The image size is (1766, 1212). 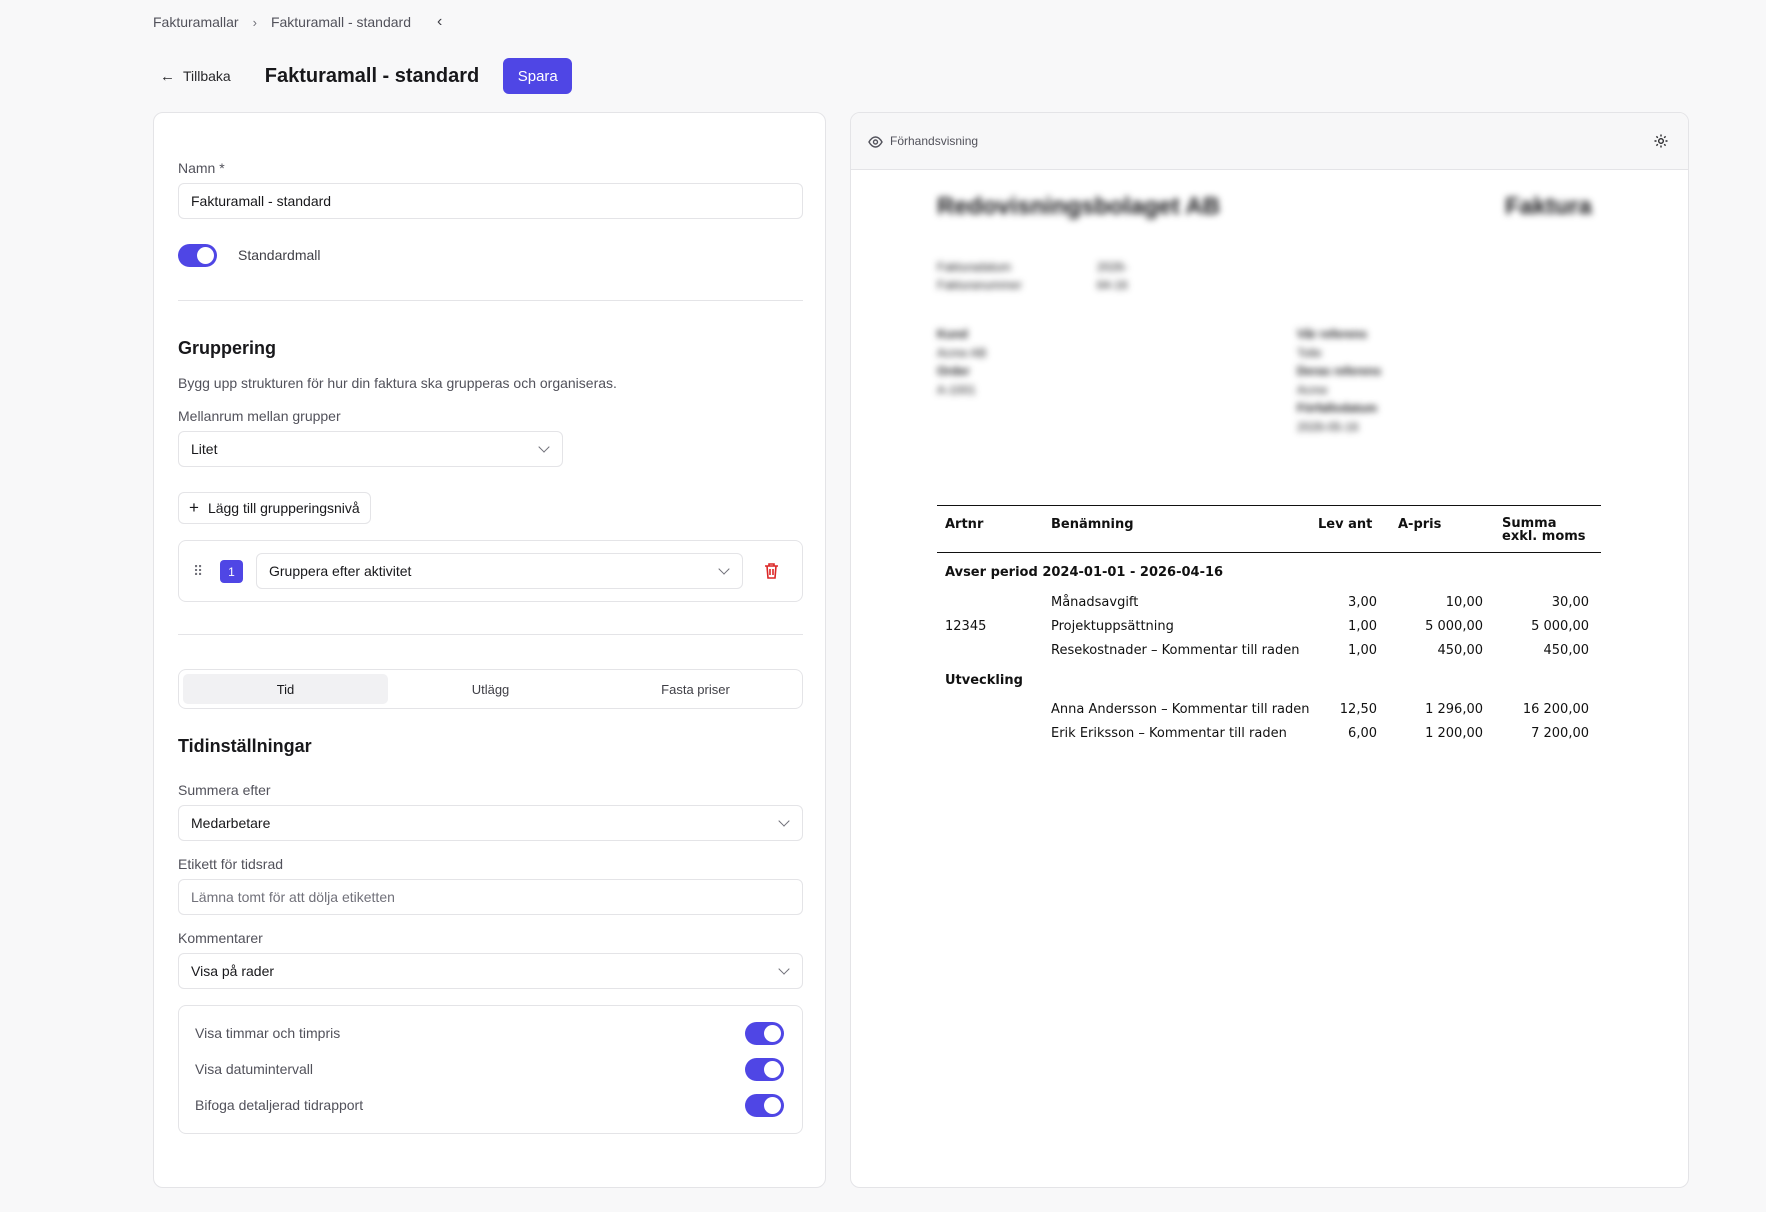 What do you see at coordinates (204, 449) in the screenshot?
I see `group-spacing-value: Litet` at bounding box center [204, 449].